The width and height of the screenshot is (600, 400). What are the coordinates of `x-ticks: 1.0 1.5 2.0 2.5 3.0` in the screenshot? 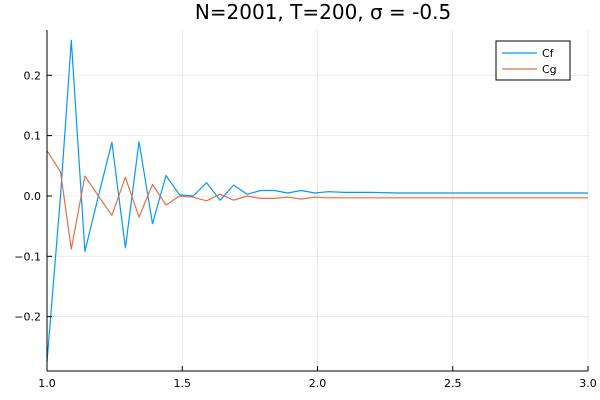 It's located at (317, 378).